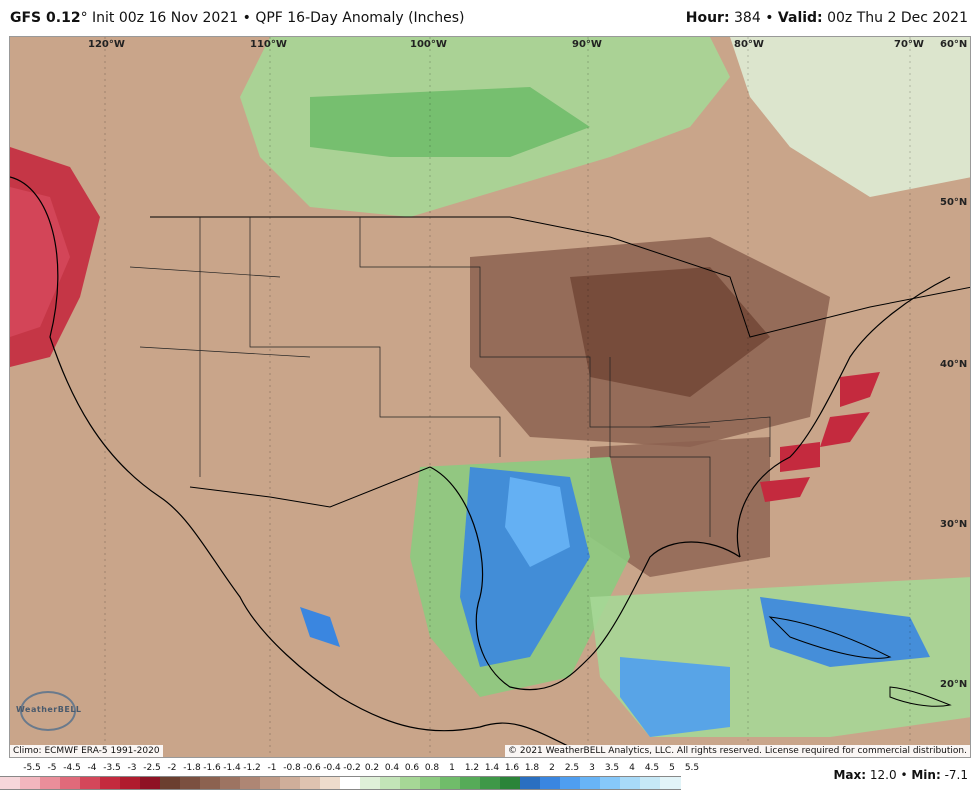  What do you see at coordinates (352, 768) in the screenshot?
I see `colorbar-tick-label: -0.2` at bounding box center [352, 768].